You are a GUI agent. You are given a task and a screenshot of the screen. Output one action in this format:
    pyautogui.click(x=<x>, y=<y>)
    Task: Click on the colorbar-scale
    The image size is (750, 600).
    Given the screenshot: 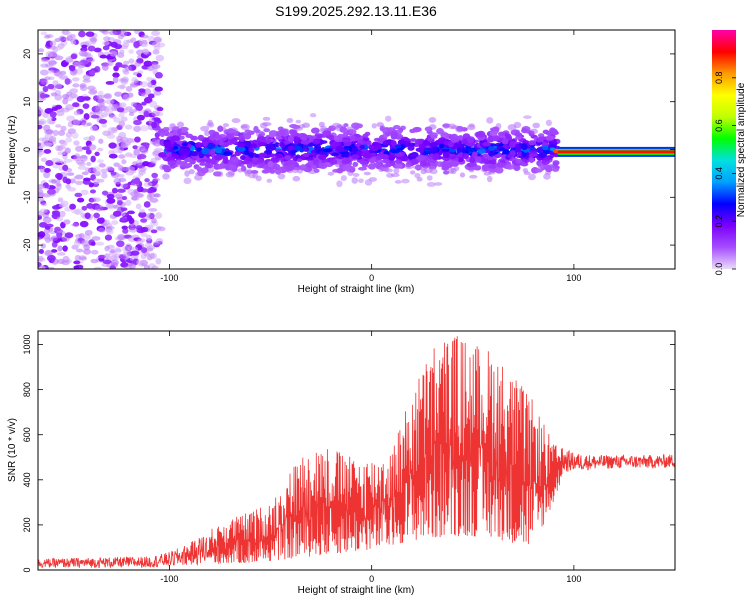 What is the action you would take?
    pyautogui.click(x=724, y=149)
    